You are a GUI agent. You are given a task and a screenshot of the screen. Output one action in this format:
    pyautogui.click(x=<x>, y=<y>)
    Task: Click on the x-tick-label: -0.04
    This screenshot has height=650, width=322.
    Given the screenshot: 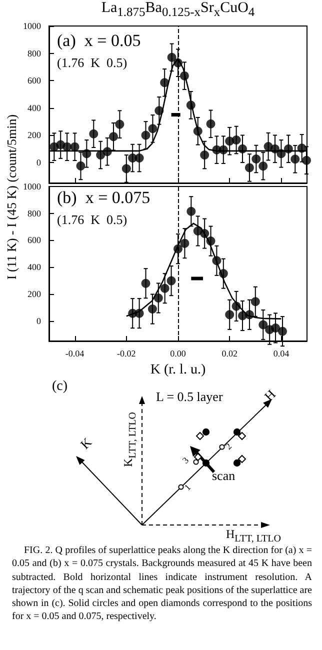 What is the action you would take?
    pyautogui.click(x=75, y=353)
    